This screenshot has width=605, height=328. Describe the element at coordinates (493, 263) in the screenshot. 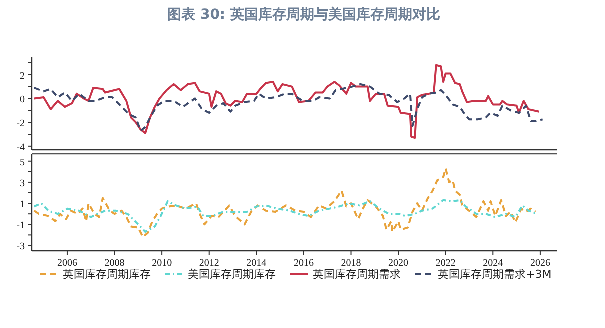

I see `x-tick-label: 2024` at that location.